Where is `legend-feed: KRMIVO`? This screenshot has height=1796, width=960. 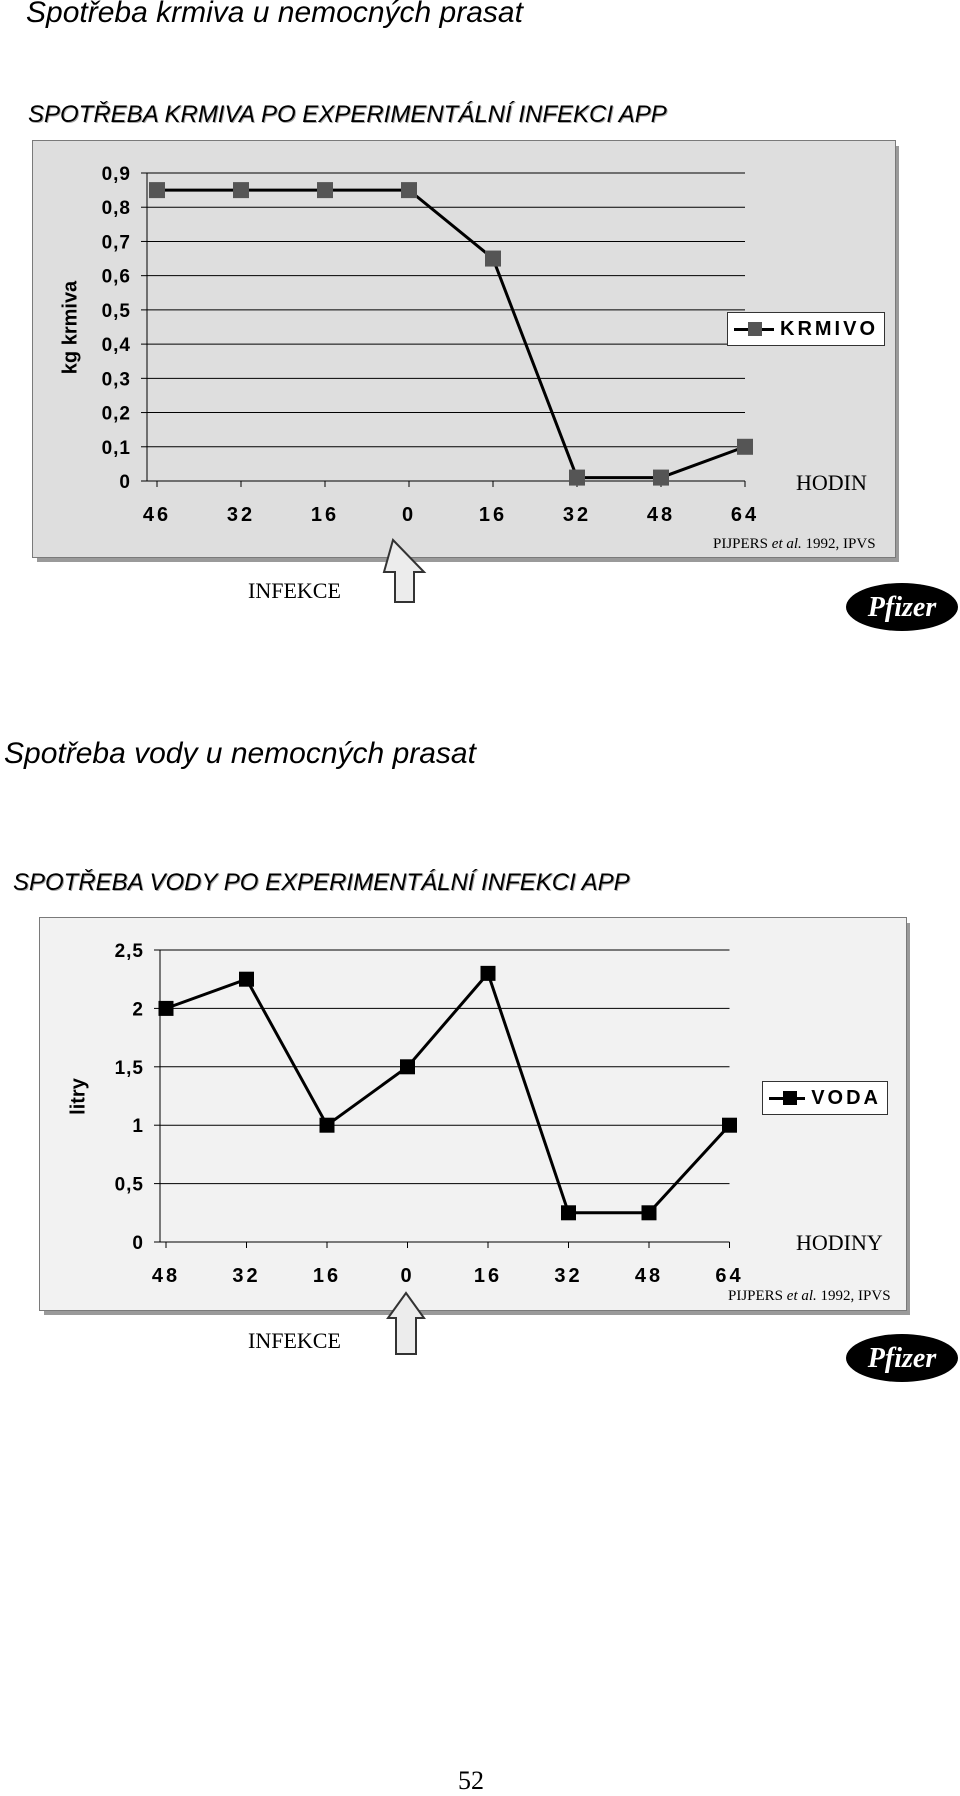
legend-feed: KRMIVO is located at coordinates (806, 329).